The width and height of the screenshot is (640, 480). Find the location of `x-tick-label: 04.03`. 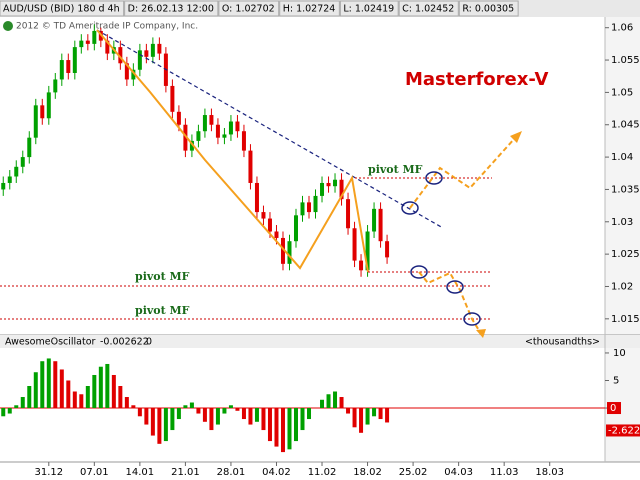

x-tick-label: 04.03 is located at coordinates (458, 472).